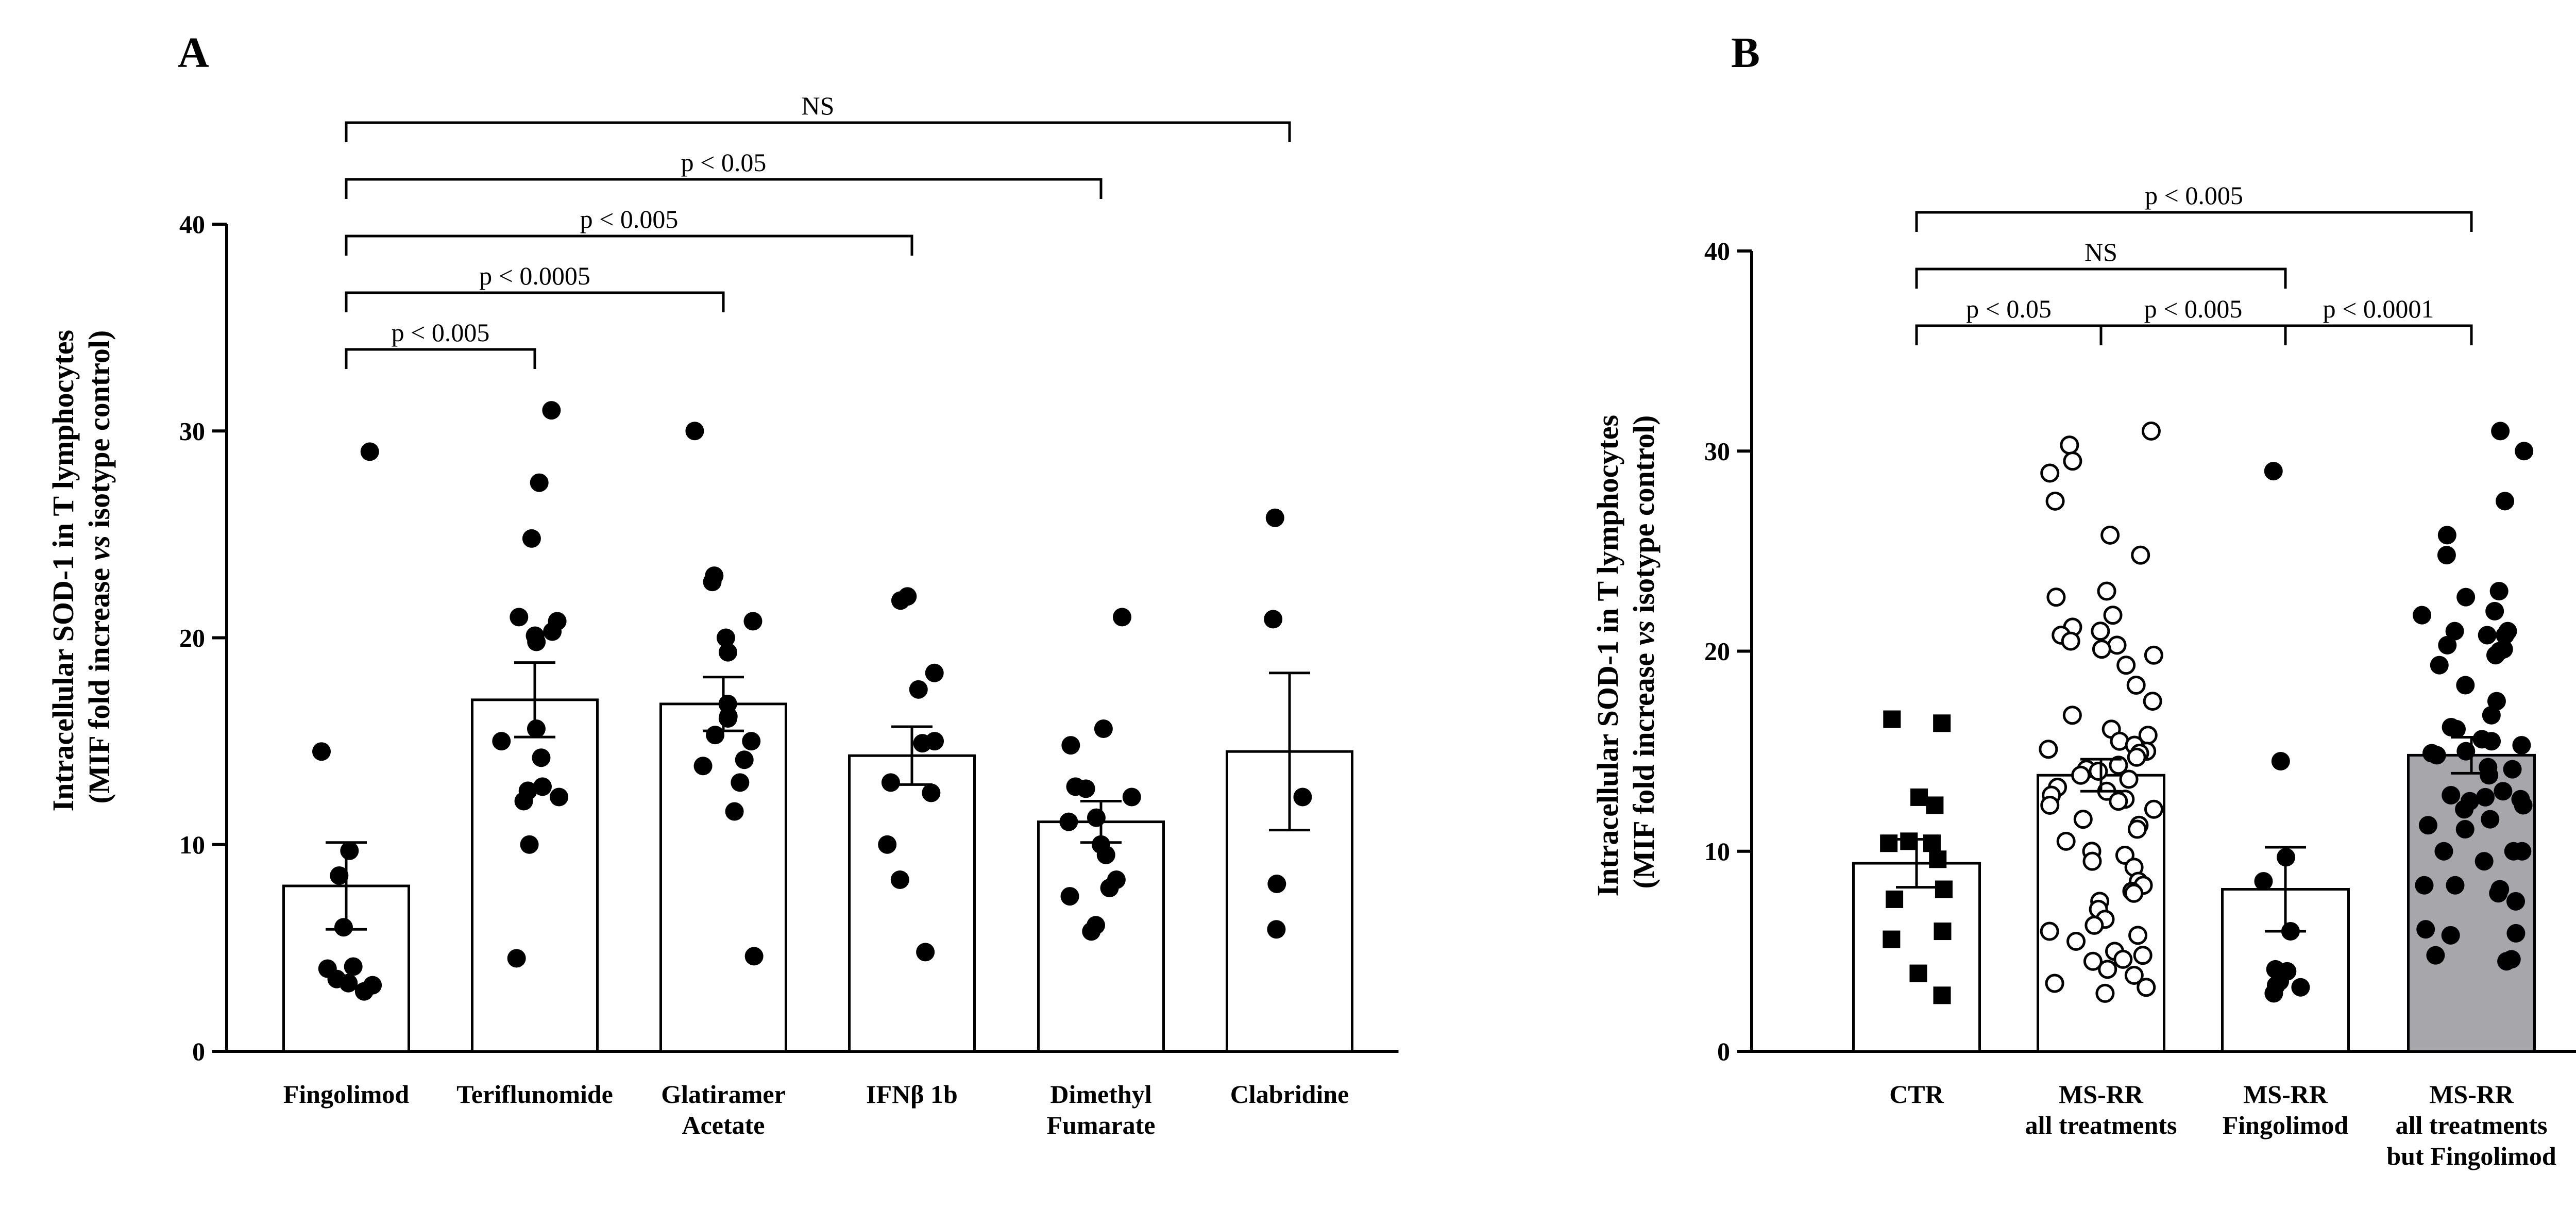 The image size is (2576, 1207). What do you see at coordinates (193, 53) in the screenshot?
I see `panel-a-label: A` at bounding box center [193, 53].